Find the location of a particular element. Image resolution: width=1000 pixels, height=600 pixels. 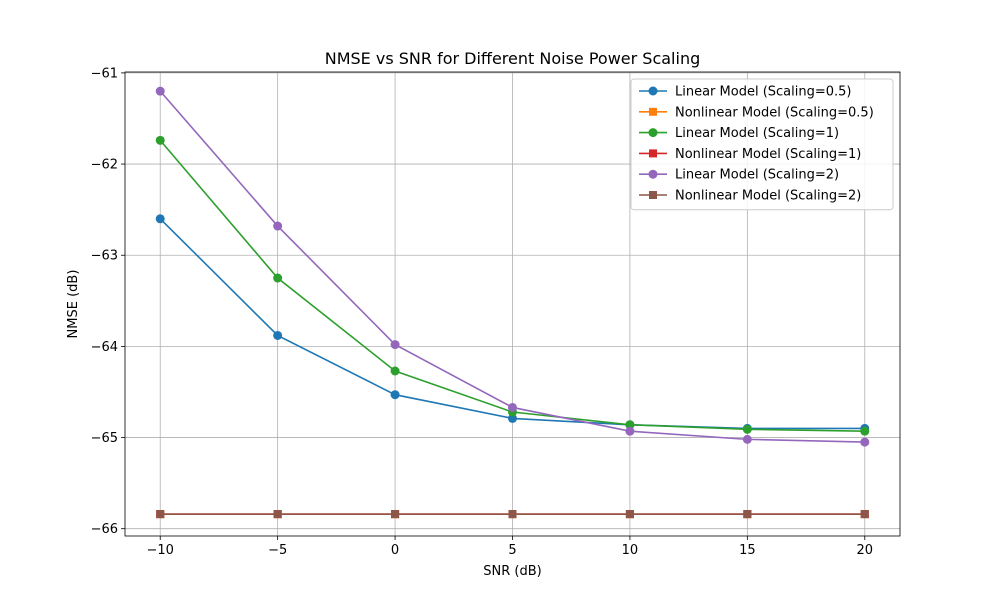

y-axis: −66 −65 −64 −63 −62 −61 is located at coordinates (108, 301).